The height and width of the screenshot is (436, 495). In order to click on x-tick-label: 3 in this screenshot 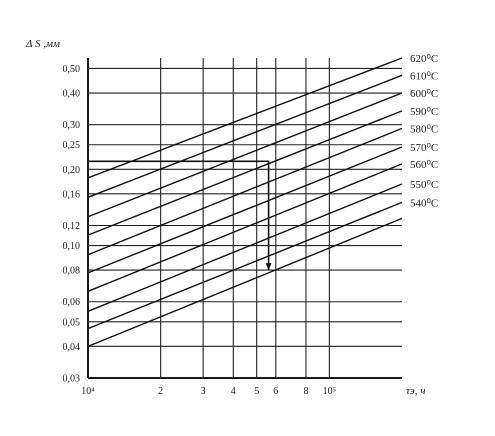, I will do `click(203, 391)`.